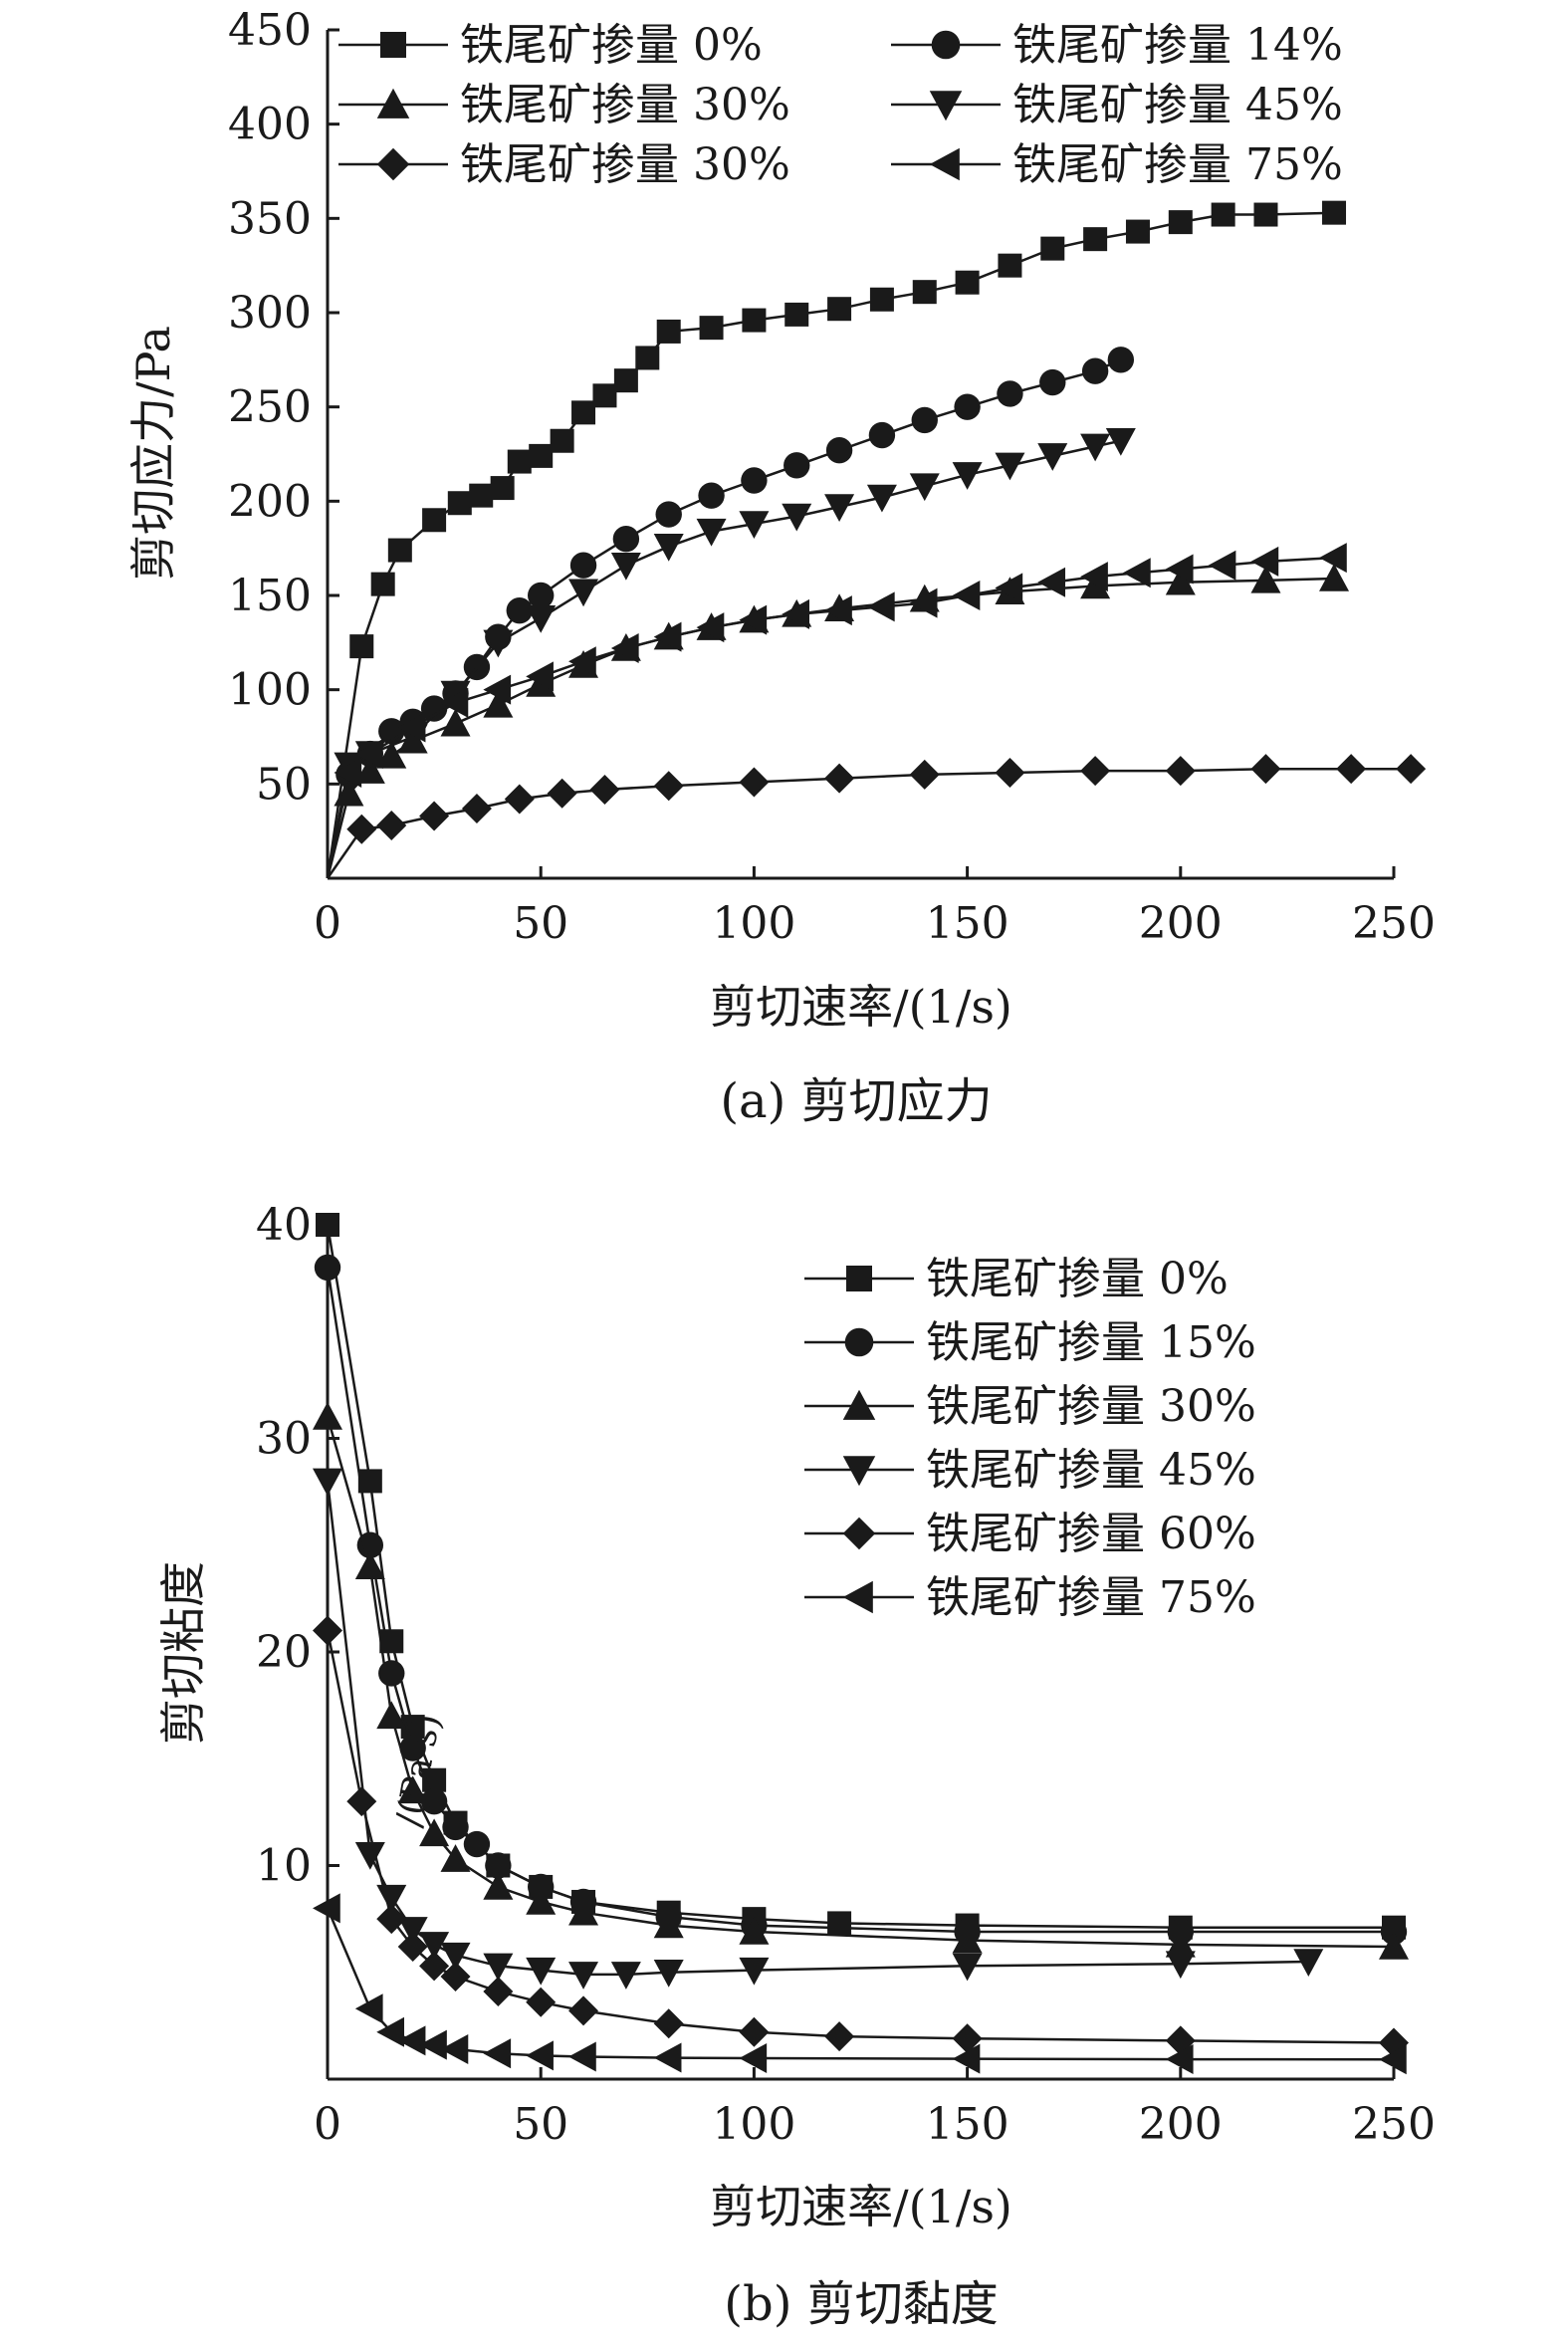  What do you see at coordinates (1177, 105) in the screenshot?
I see `legend-label: 铁尾矿掺量 45%` at bounding box center [1177, 105].